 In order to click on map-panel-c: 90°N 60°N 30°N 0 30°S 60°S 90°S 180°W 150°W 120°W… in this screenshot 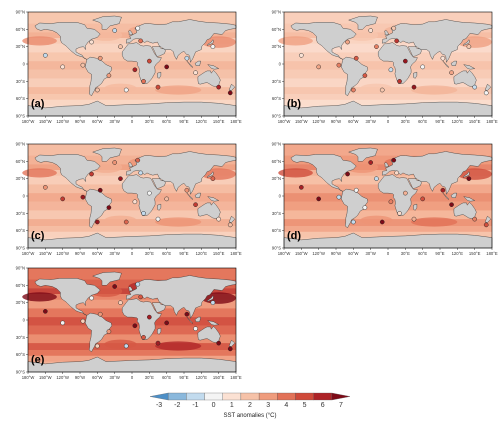, I will do `click(126, 197)`.